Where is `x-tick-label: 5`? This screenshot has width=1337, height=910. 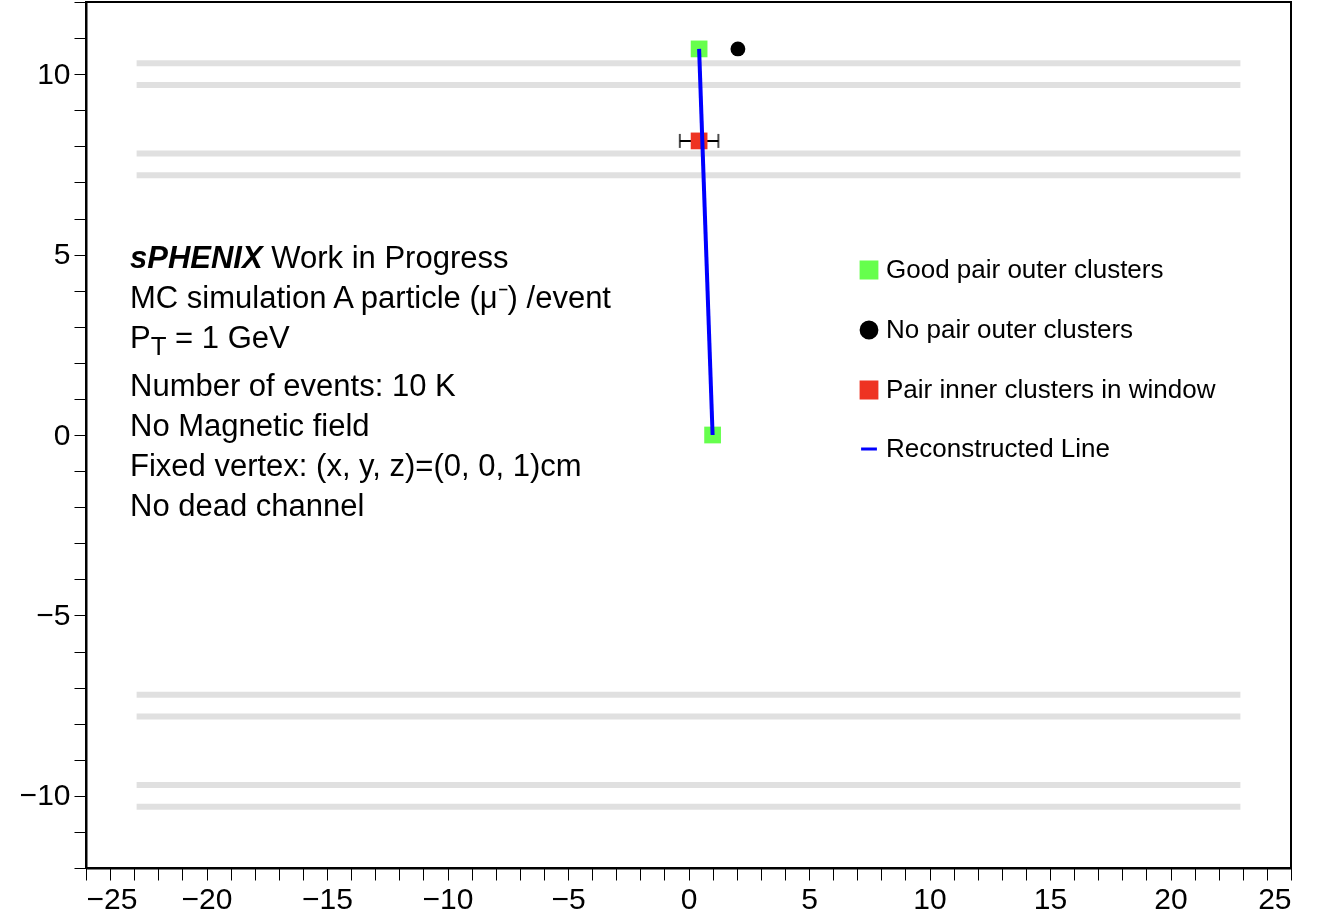
x-tick-label: 5 is located at coordinates (809, 895).